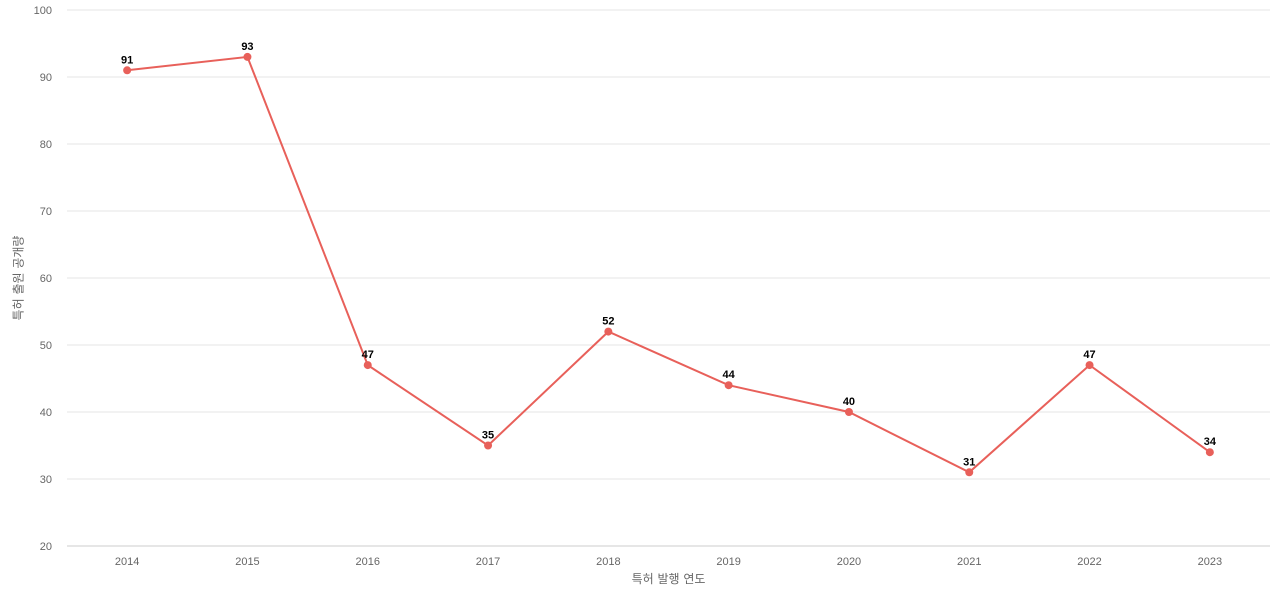  Describe the element at coordinates (728, 385) in the screenshot. I see `data-point-2019` at that location.